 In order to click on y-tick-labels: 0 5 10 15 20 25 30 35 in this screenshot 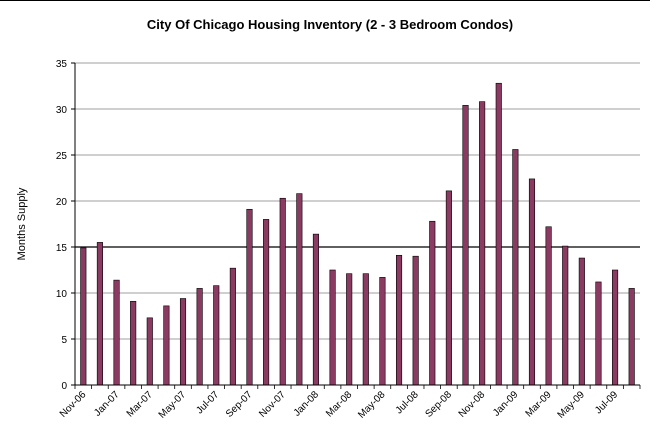, I will do `click(65, 225)`.